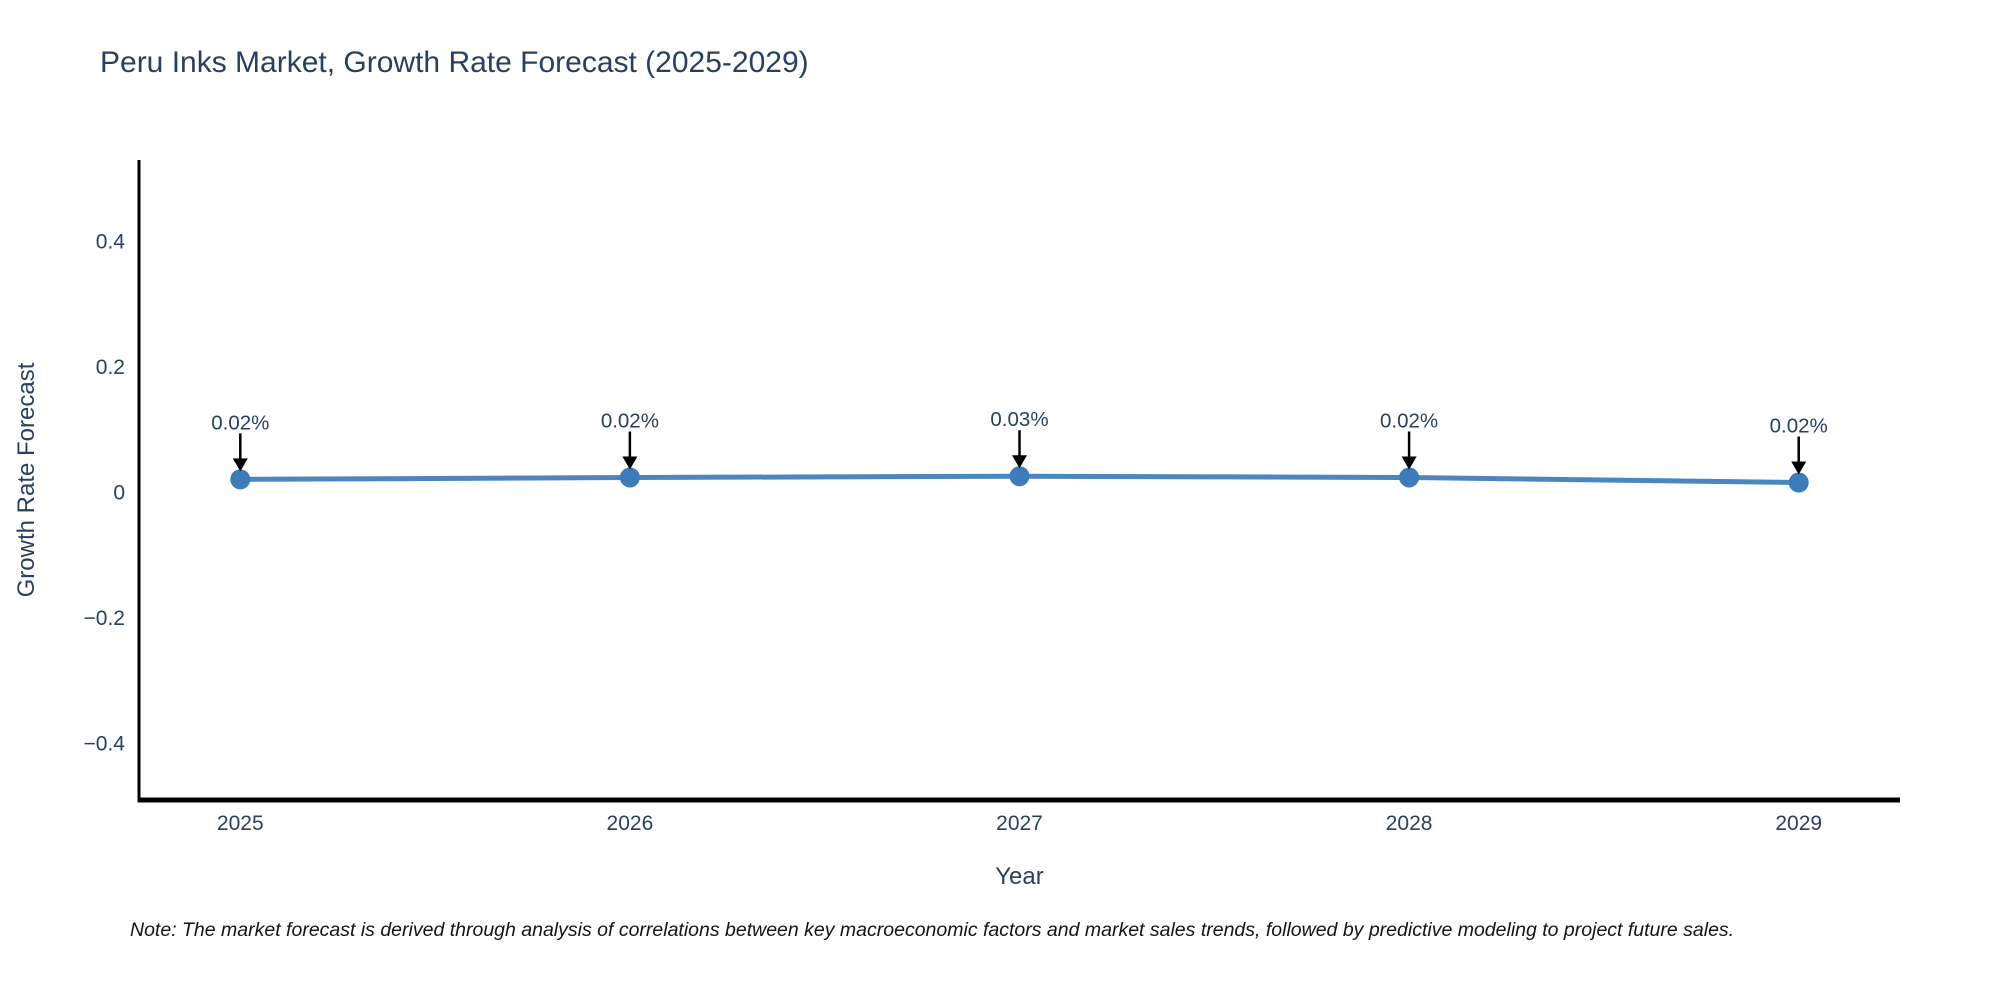 Image resolution: width=2000 pixels, height=1000 pixels. What do you see at coordinates (240, 823) in the screenshot?
I see `x-tick-label: 2025` at bounding box center [240, 823].